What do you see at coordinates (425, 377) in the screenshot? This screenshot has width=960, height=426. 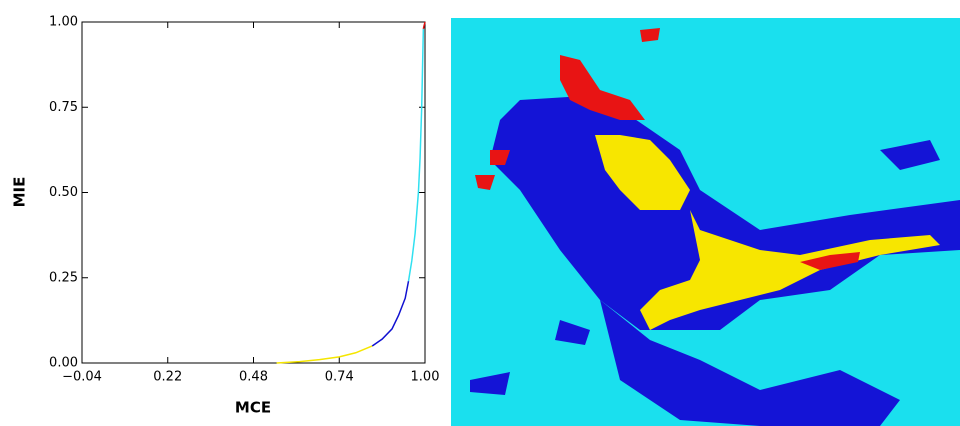 I see `x-tick-label: 1.00` at bounding box center [425, 377].